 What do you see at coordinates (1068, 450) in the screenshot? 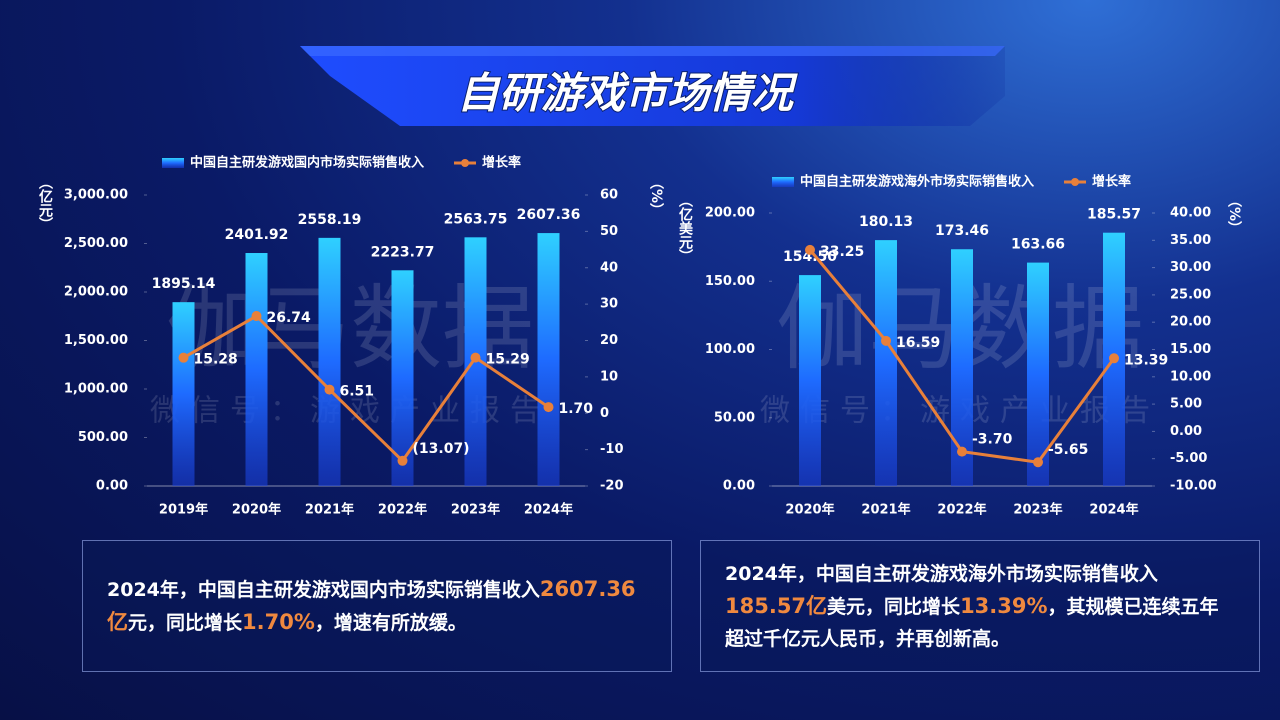
I see `line-value-label: -5.65` at bounding box center [1068, 450].